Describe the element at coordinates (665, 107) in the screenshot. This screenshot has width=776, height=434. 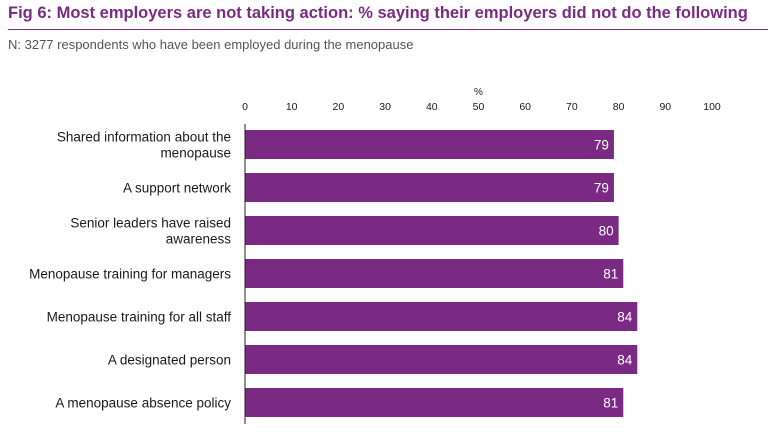
I see `x-tick-label: 90` at that location.